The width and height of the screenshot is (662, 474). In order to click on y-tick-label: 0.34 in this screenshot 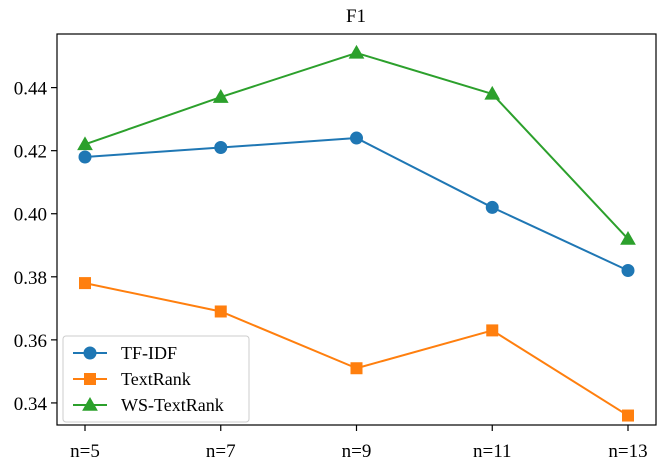, I will do `click(31, 404)`.